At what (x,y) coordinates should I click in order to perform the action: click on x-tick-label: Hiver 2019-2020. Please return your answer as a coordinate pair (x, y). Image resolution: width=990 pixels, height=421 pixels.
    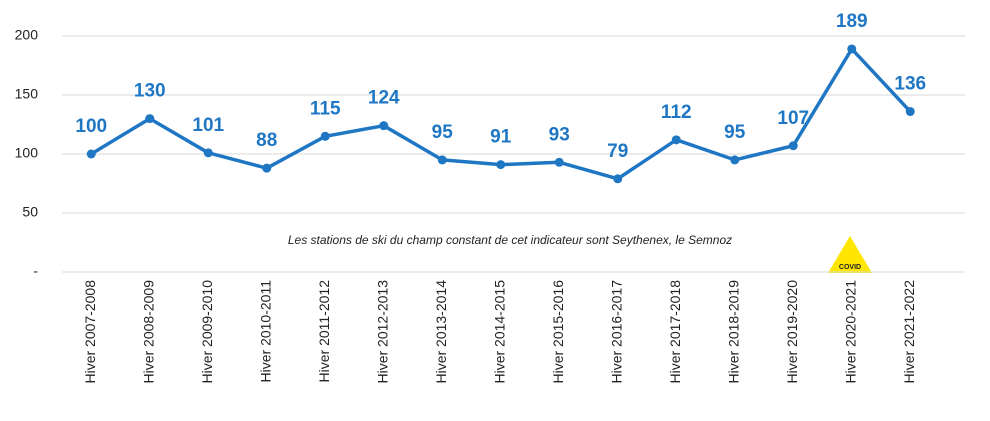
    Looking at the image, I should click on (792, 332).